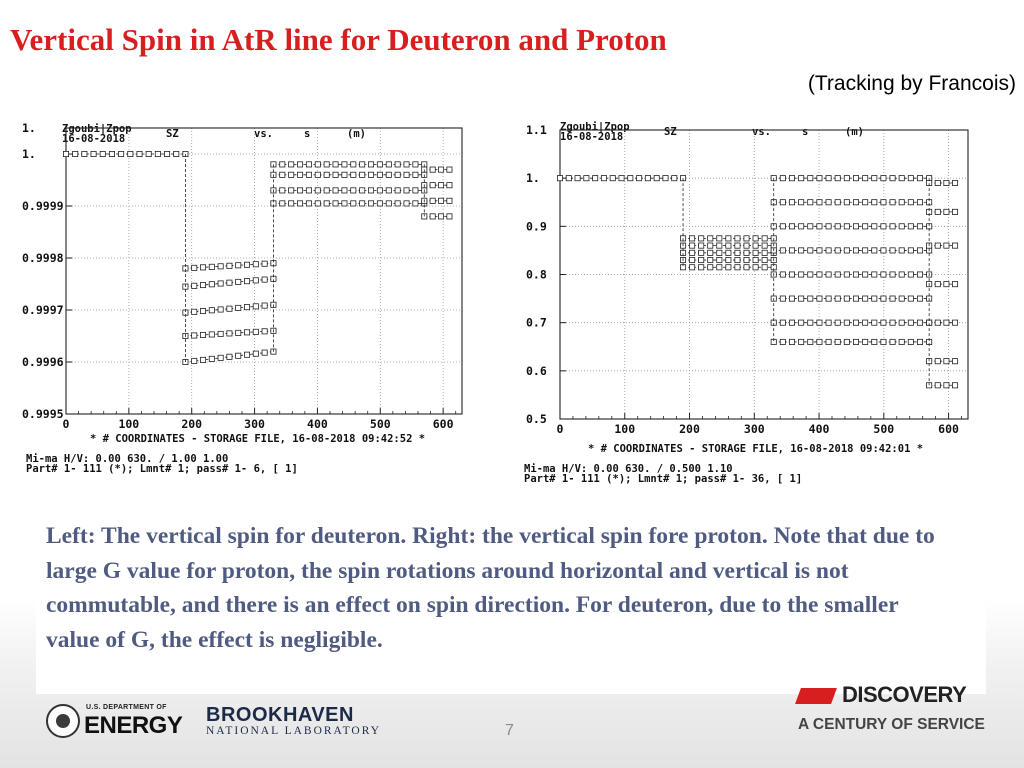  I want to click on x-tick-label: 400, so click(317, 424).